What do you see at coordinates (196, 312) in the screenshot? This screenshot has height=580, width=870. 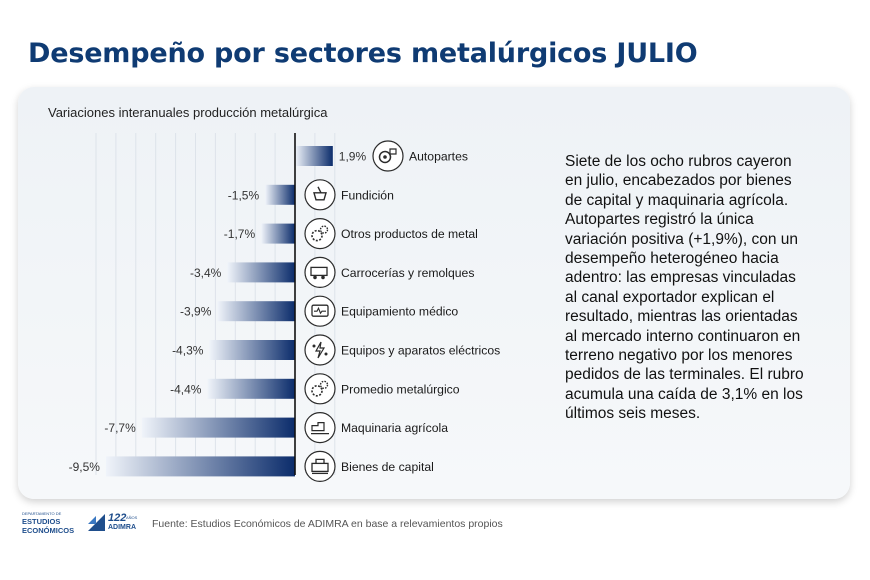 I see `data-label: -3,9%` at bounding box center [196, 312].